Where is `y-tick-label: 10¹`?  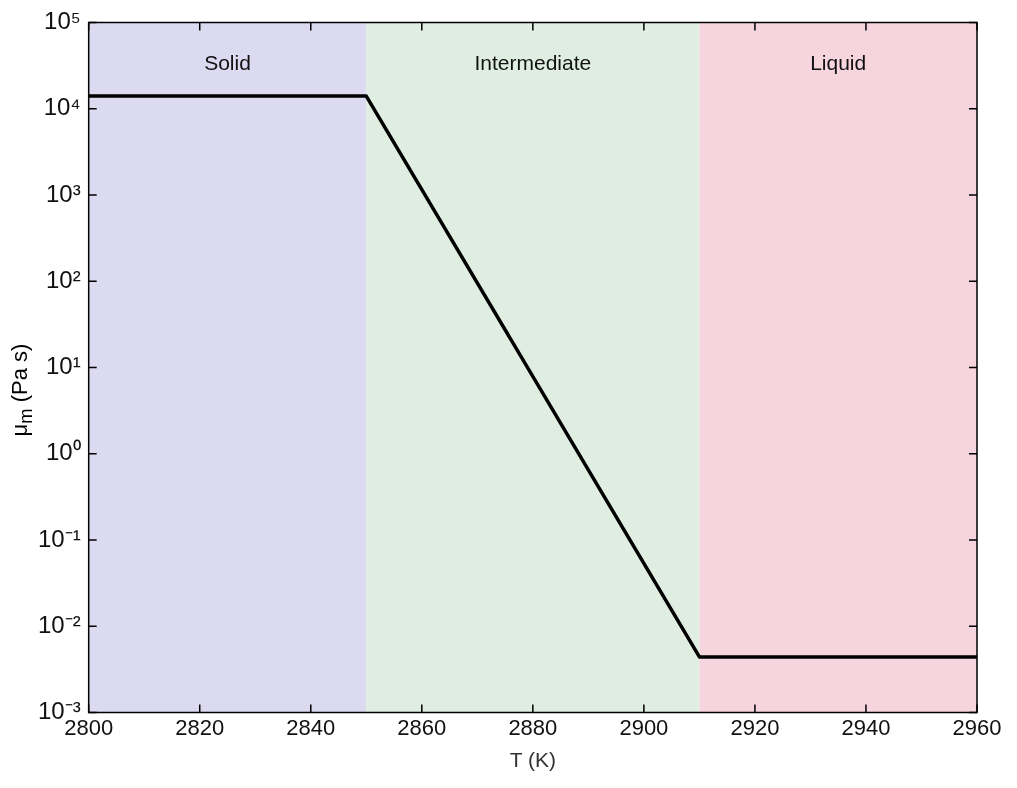
y-tick-label: 10¹ is located at coordinates (63, 366).